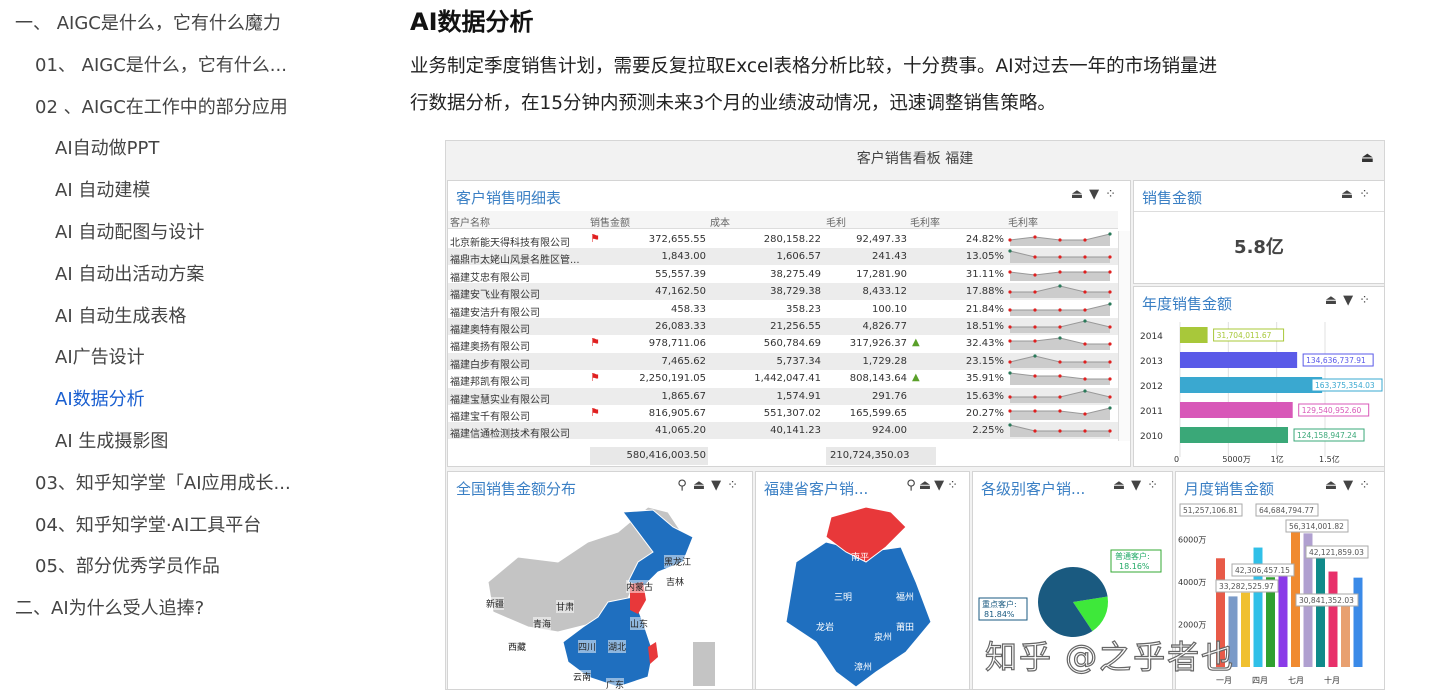 This screenshot has width=1440, height=693. I want to click on map-region-label: 福州, so click(905, 598).